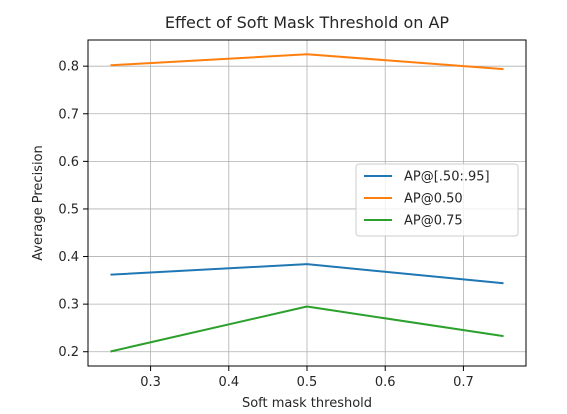 The image size is (567, 414). Describe the element at coordinates (228, 382) in the screenshot. I see `x-tick-label: 0.4` at that location.